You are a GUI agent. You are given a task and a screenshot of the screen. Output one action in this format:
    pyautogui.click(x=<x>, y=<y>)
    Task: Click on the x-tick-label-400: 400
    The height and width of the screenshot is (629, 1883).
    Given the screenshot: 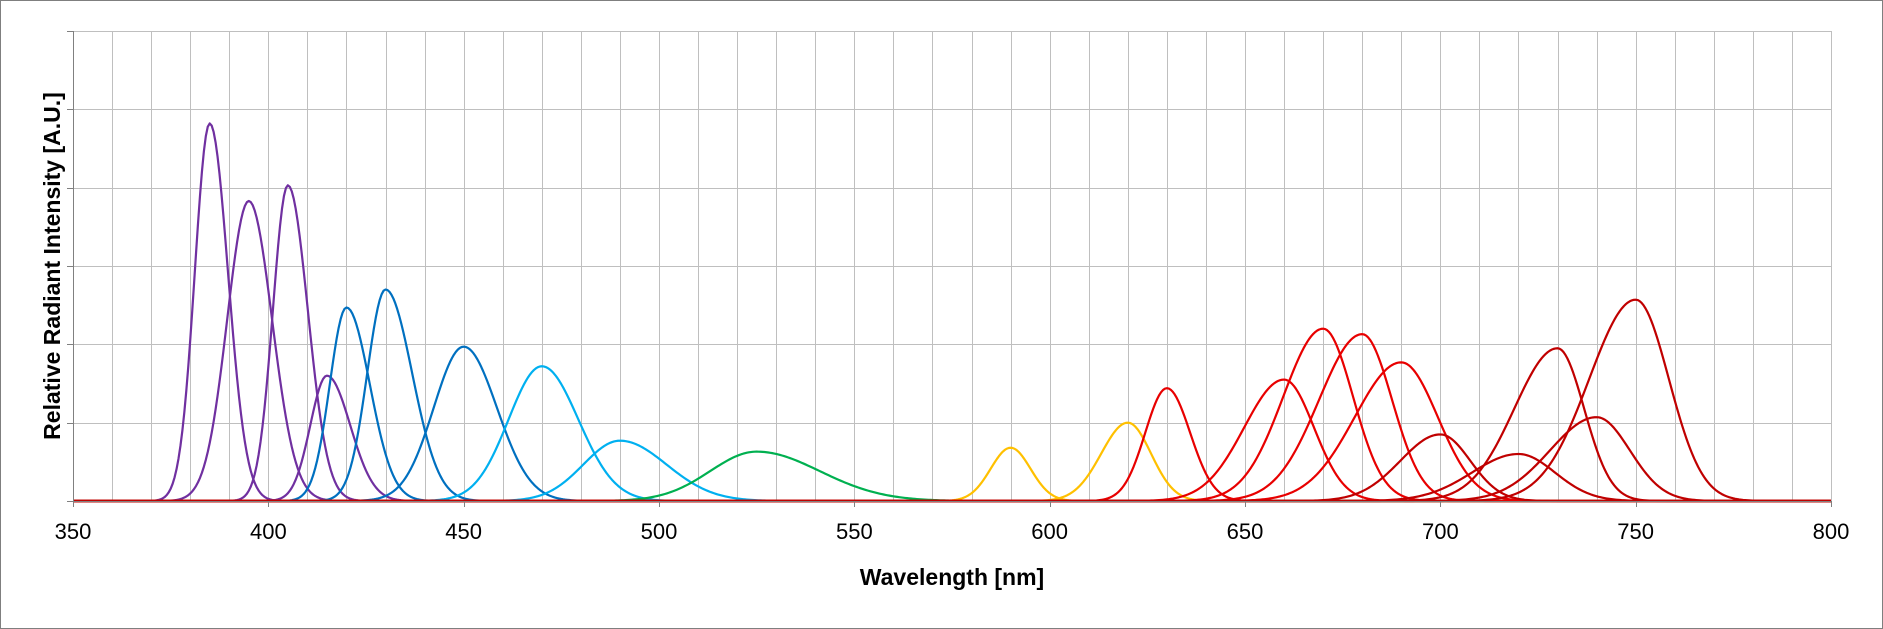 What is the action you would take?
    pyautogui.click(x=268, y=531)
    